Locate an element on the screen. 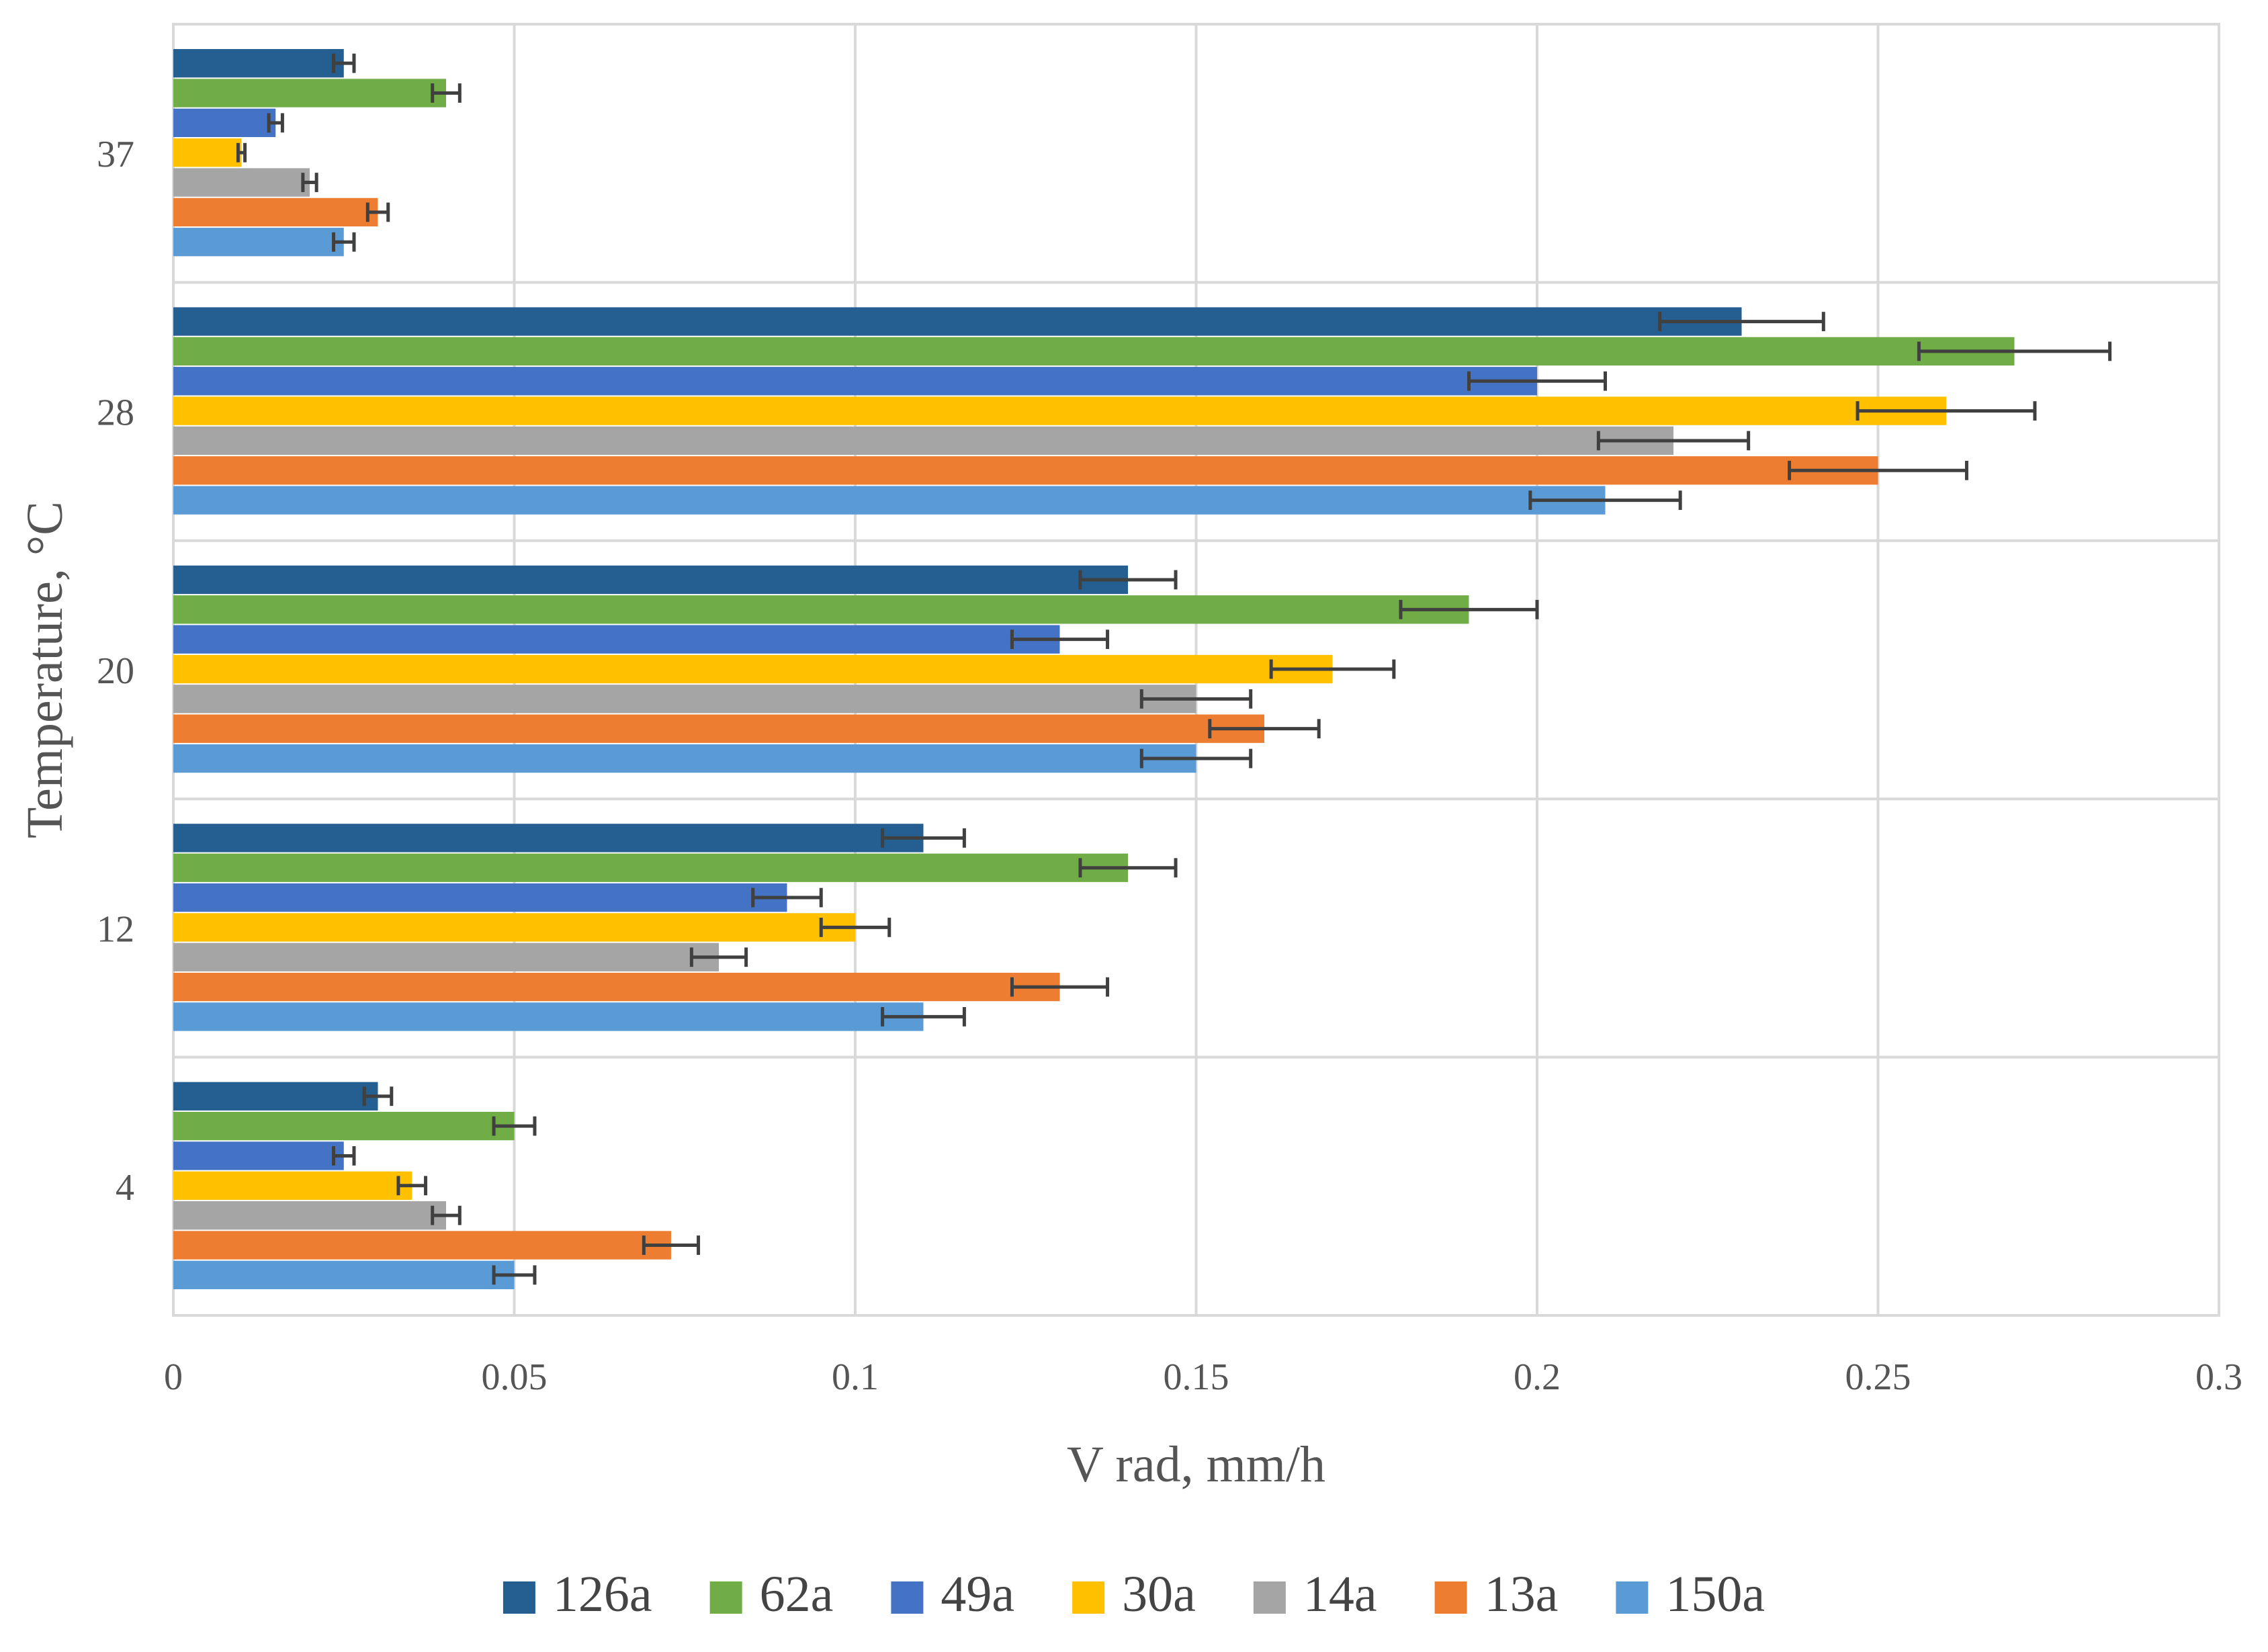  y-category-labels: 4 12 20 28 37 is located at coordinates (115, 671).